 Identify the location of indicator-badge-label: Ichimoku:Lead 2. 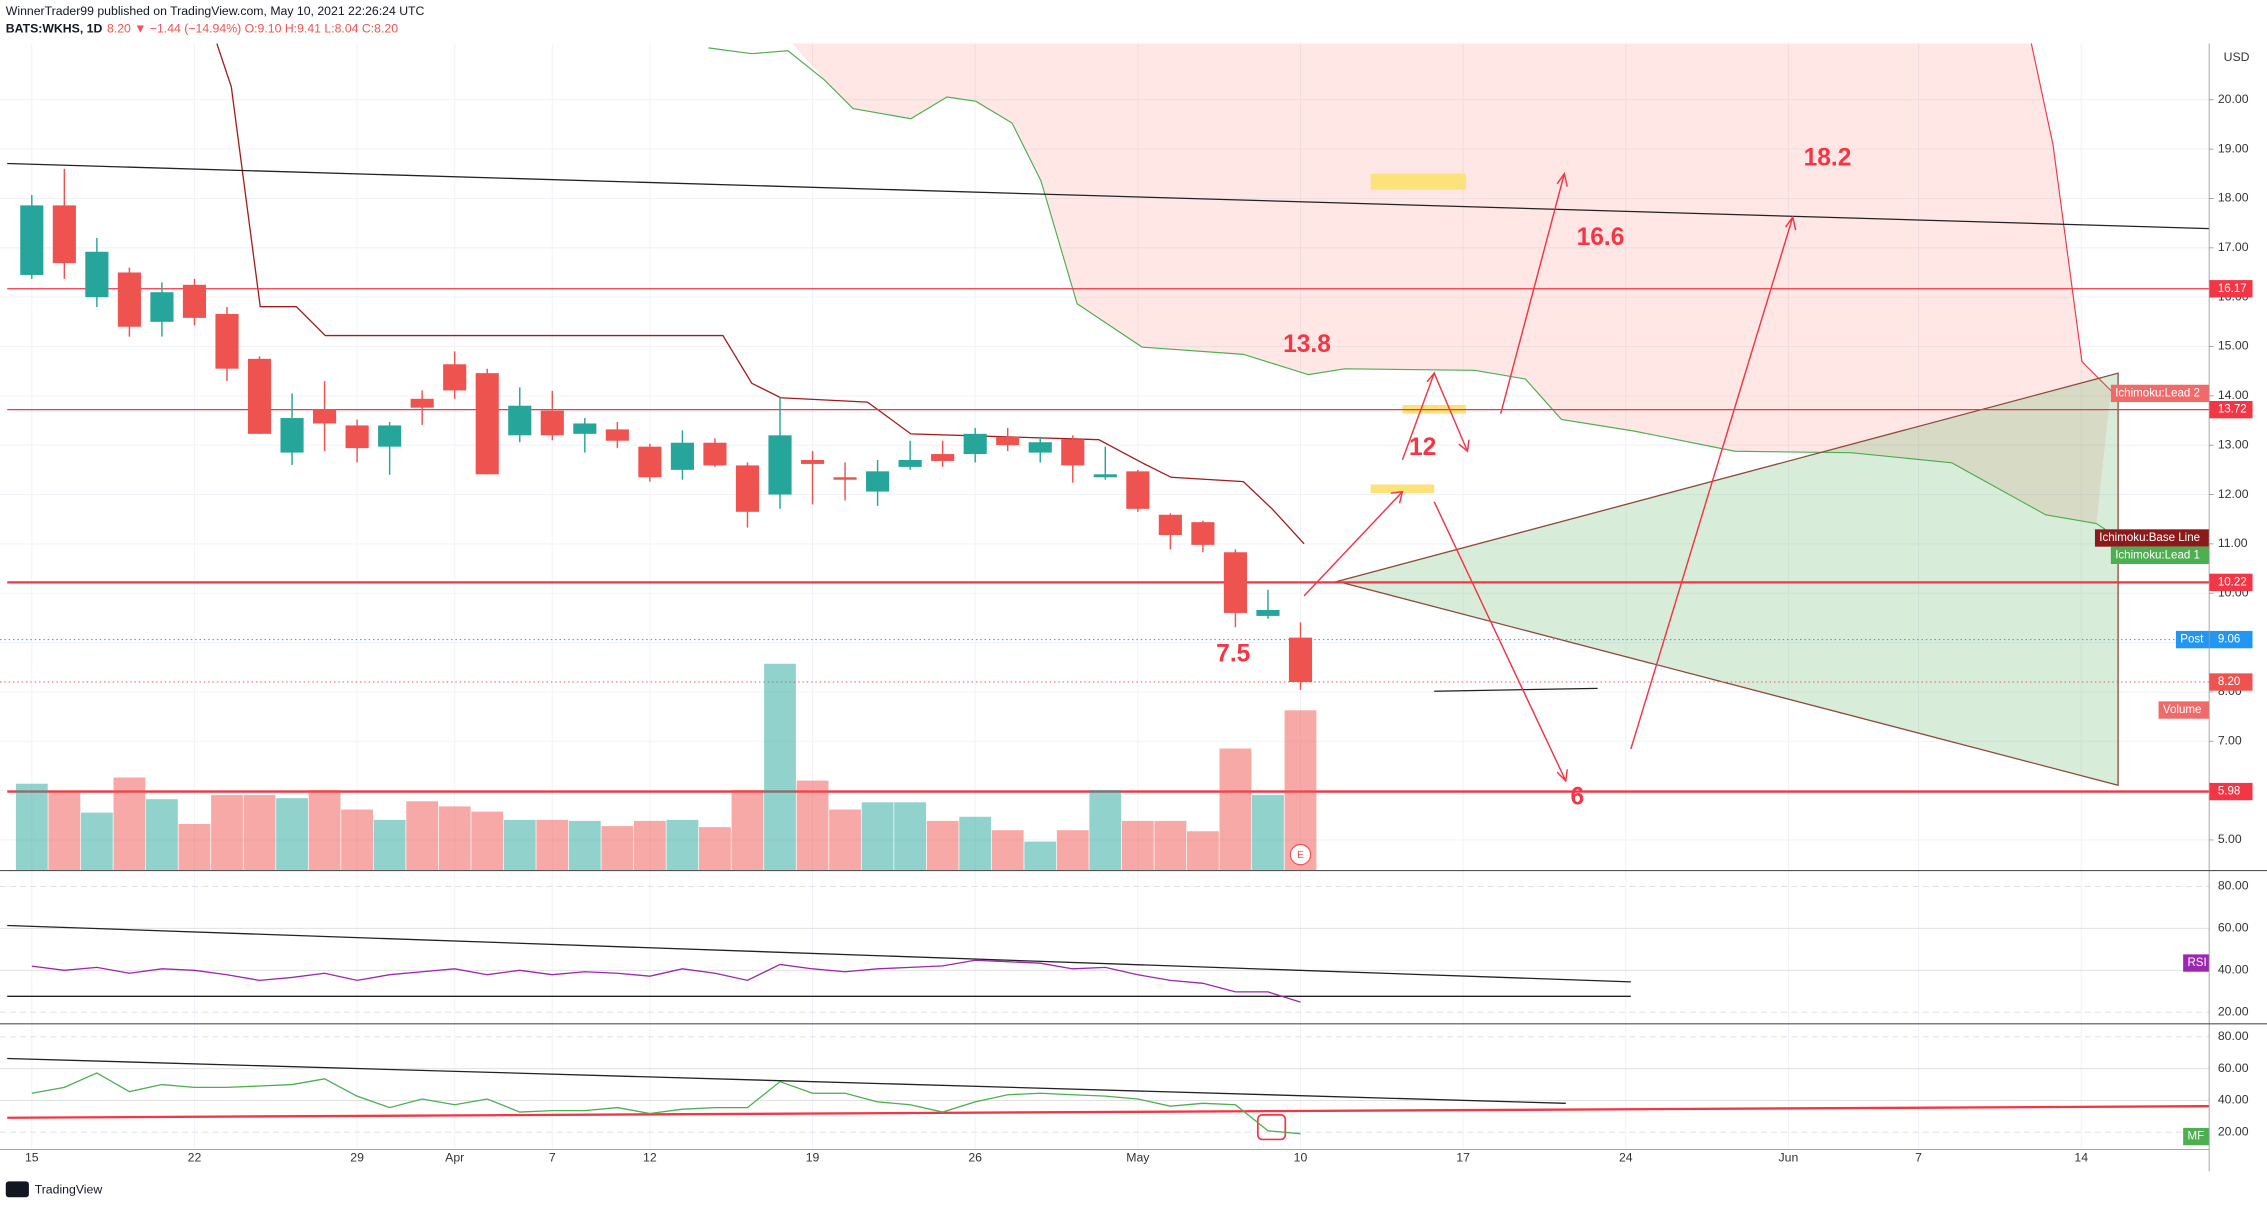
(2157, 393).